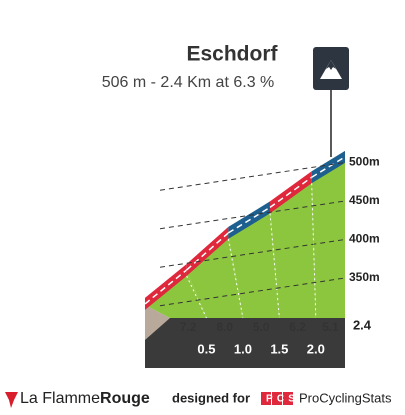 The height and width of the screenshot is (415, 405). I want to click on brand-b: Rouge, so click(125, 398).